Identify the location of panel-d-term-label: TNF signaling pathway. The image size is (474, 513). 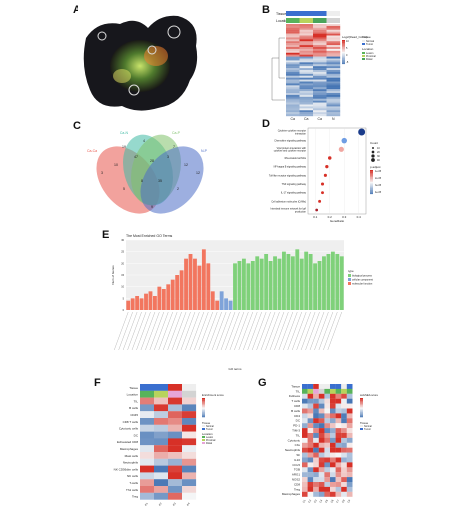
(294, 184).